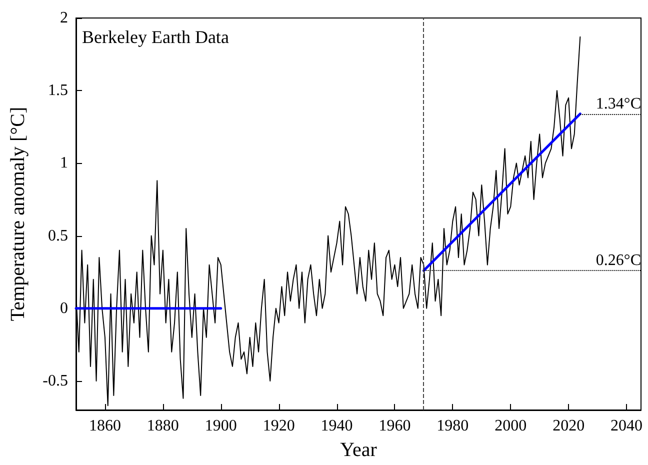  Describe the element at coordinates (336, 426) in the screenshot. I see `x-tick-label: 1940` at that location.